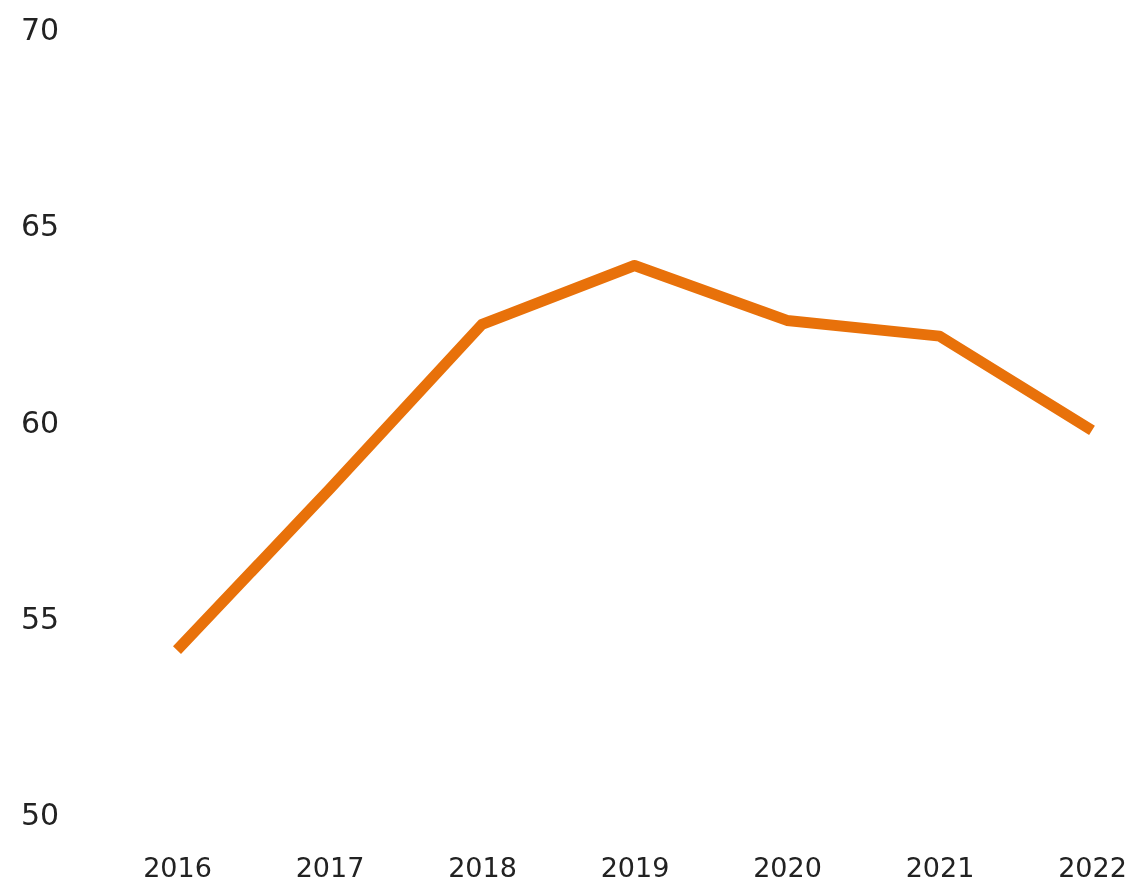  Describe the element at coordinates (40, 618) in the screenshot. I see `y-tick-label: 55` at that location.